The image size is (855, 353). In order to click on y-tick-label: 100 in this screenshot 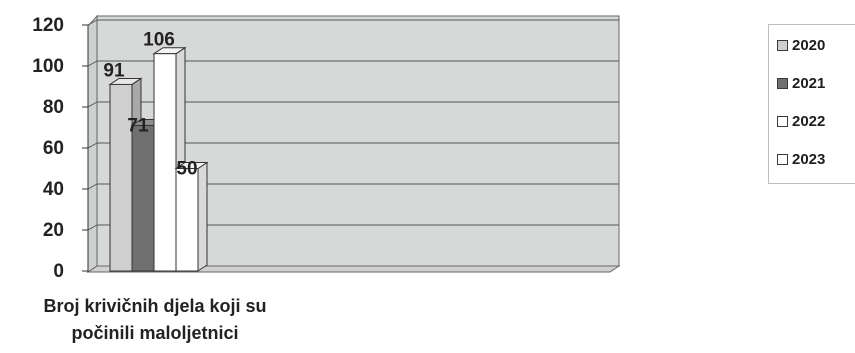, I will do `click(48, 66)`.